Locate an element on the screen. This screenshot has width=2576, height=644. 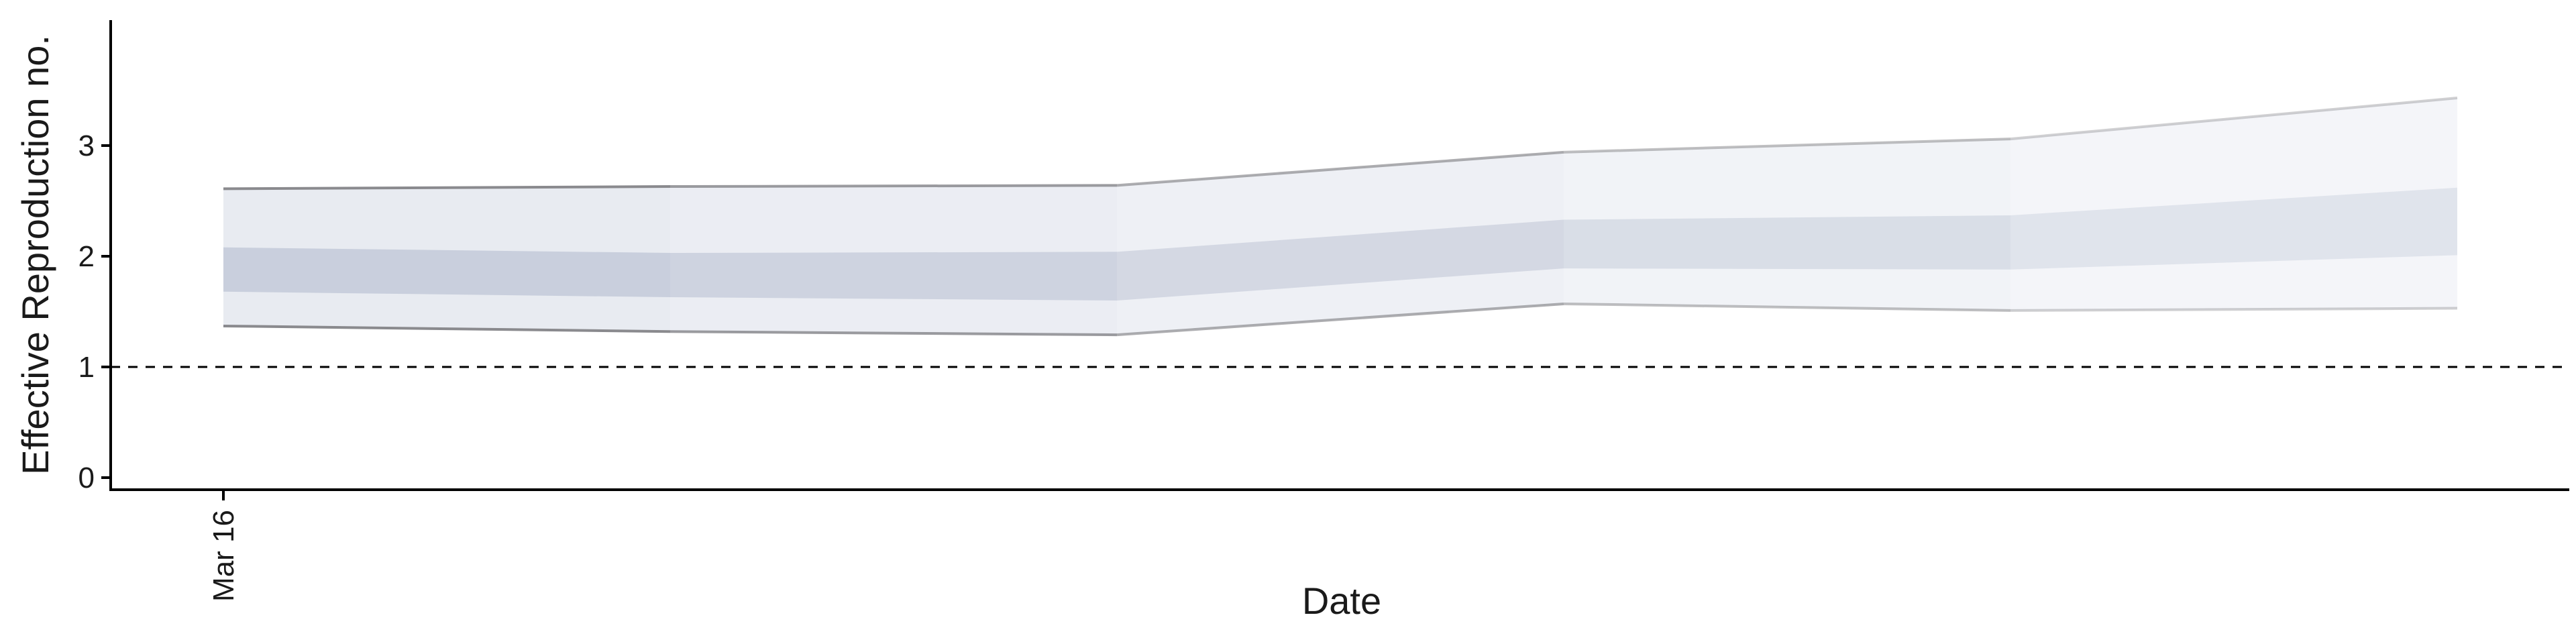
y-tick-label: 2 is located at coordinates (86, 256).